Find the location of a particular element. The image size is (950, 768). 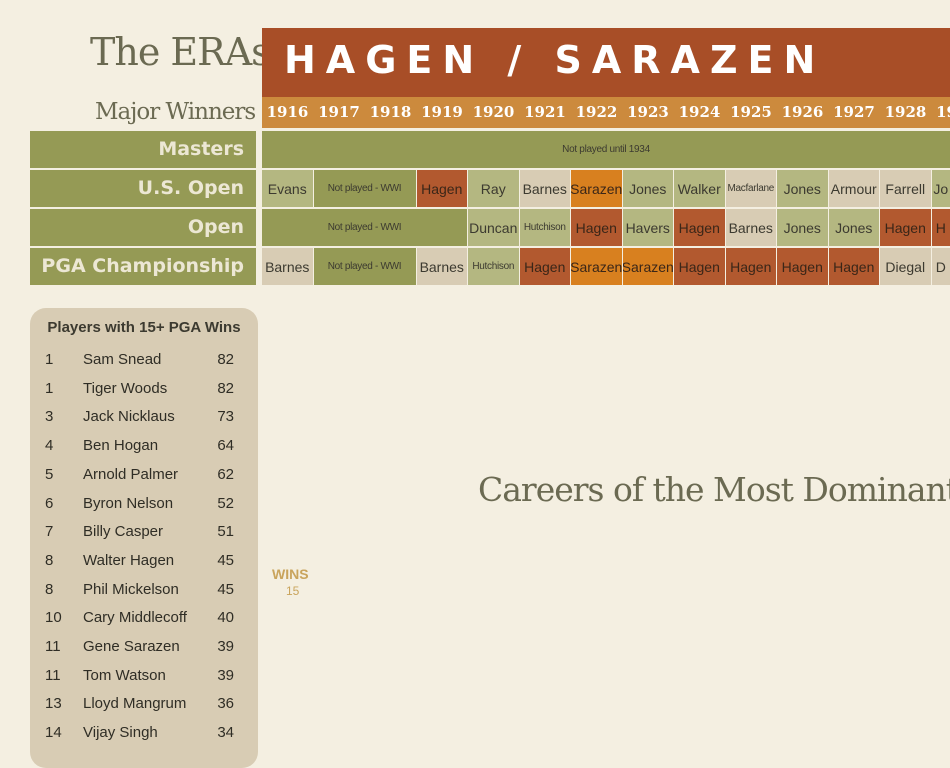

player-wins: 73 is located at coordinates (225, 416).